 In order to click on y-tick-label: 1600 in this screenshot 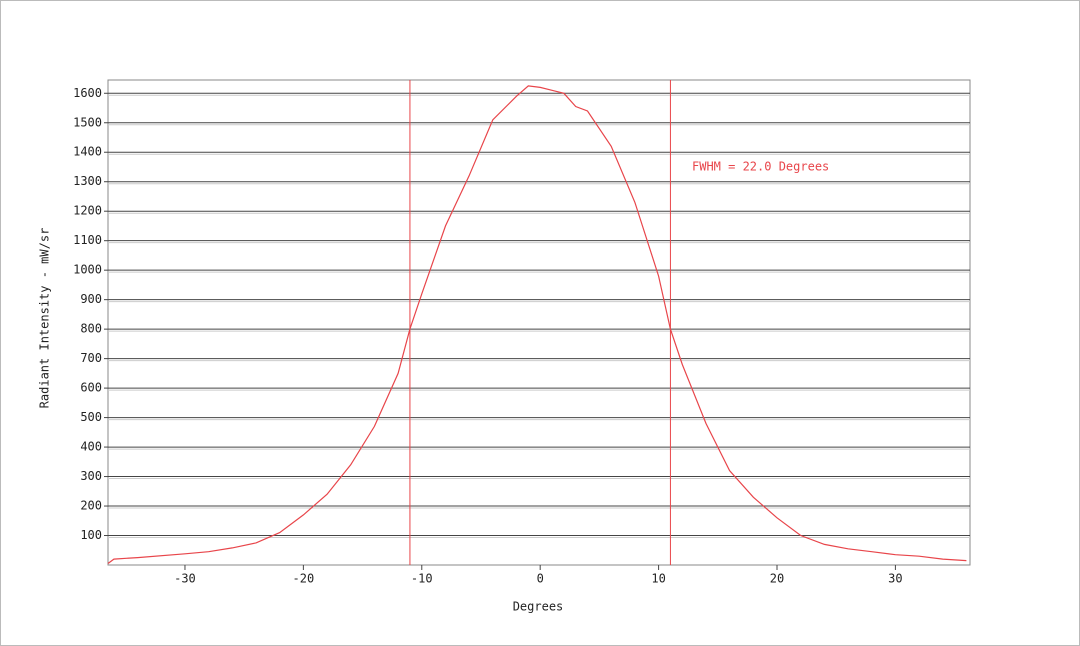, I will do `click(87, 93)`.